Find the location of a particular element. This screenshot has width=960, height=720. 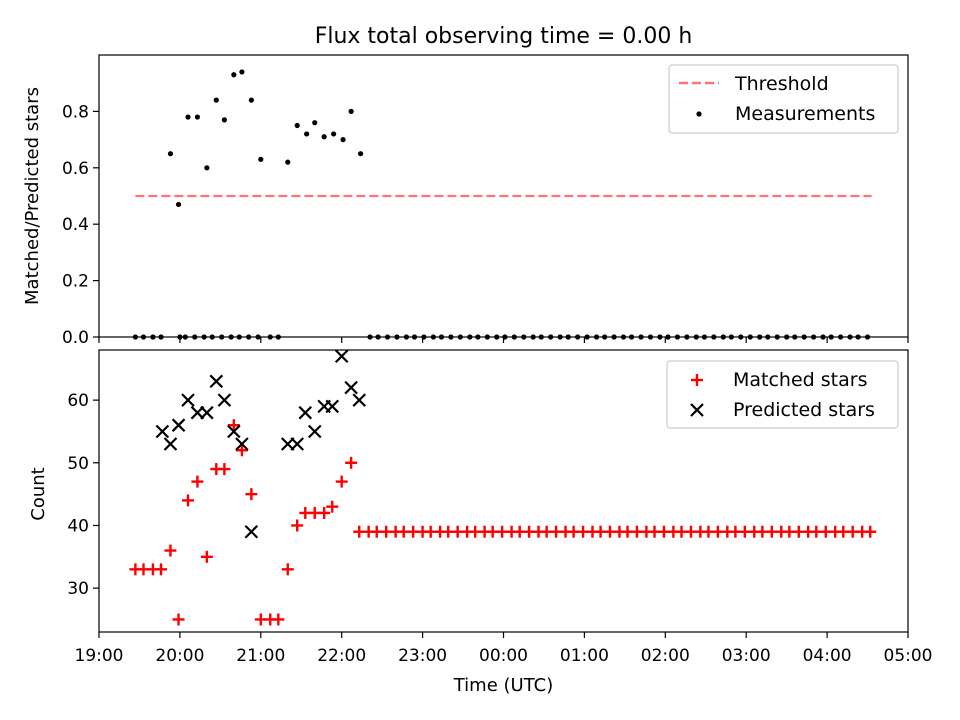

legend-measurements-marker is located at coordinates (699, 114).